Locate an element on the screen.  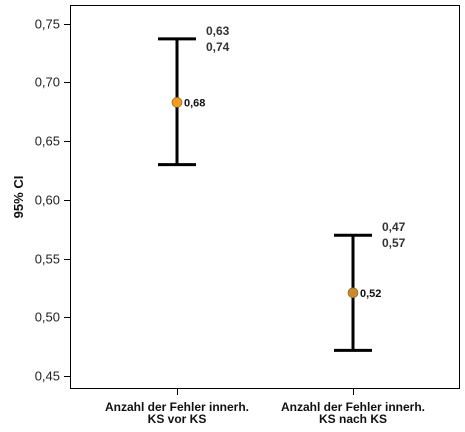
y-axis: 0,45 0,50 0,55 0,60 0,65 0,70 0,75 is located at coordinates (52, 200).